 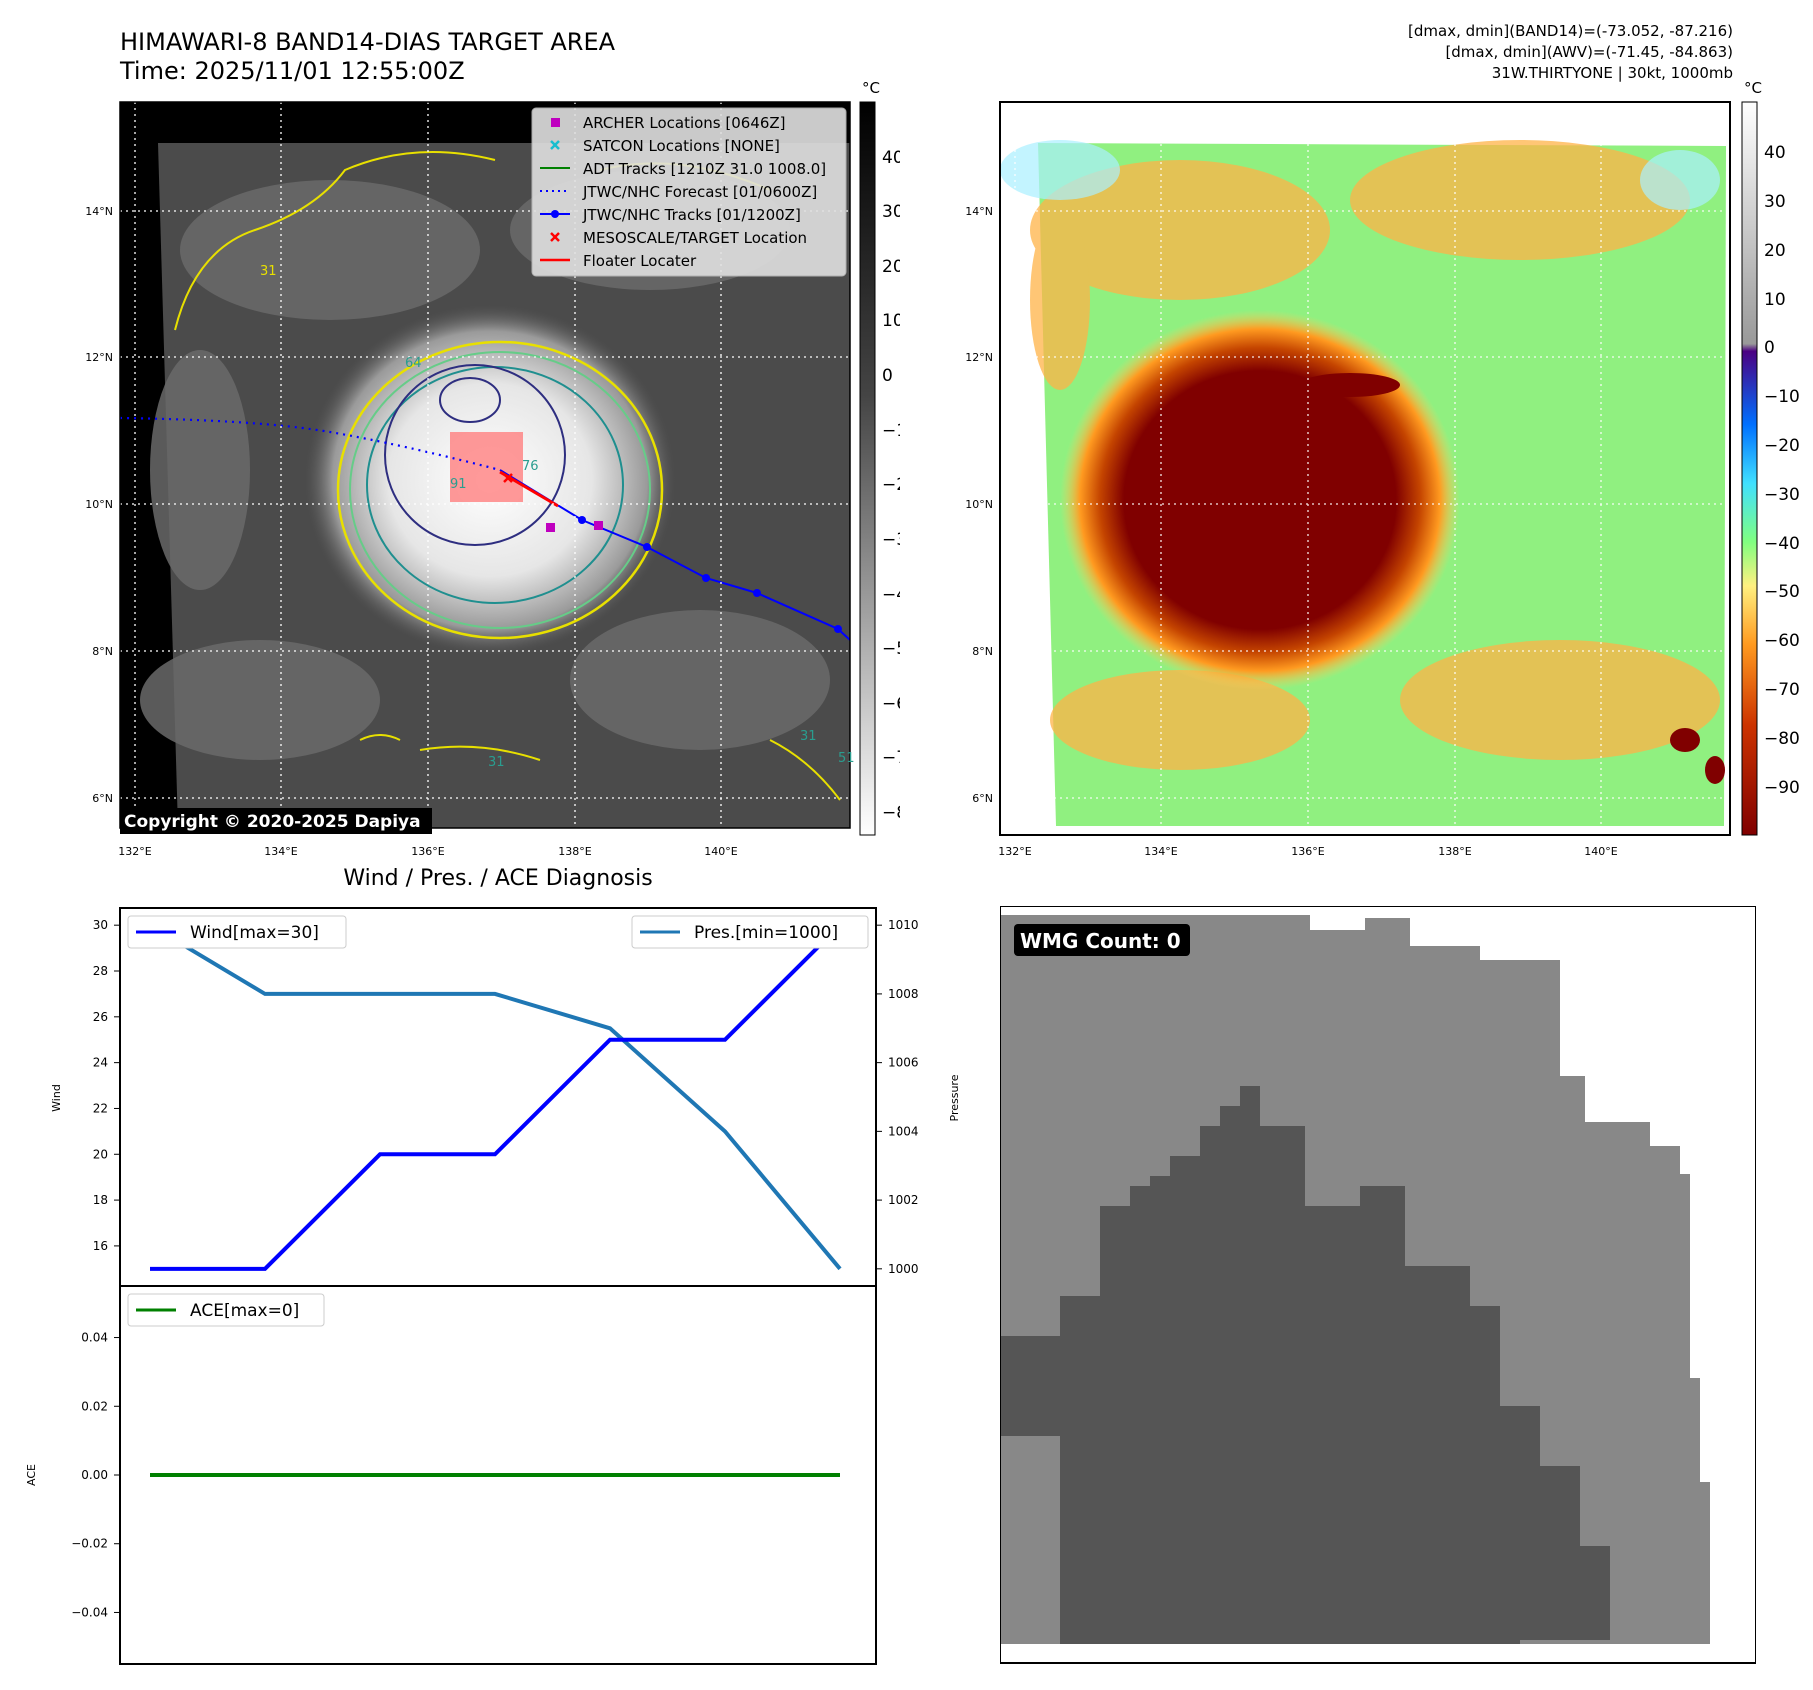 What do you see at coordinates (1454, 851) in the screenshot?
I see `lon-tick-label: 138°E` at bounding box center [1454, 851].